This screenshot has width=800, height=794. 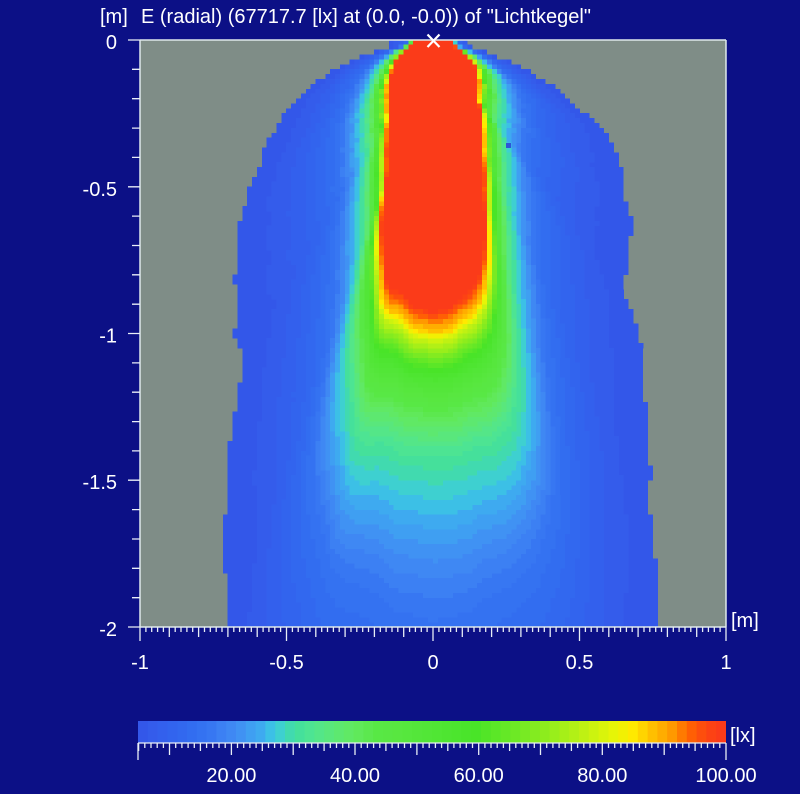 I want to click on svg-text: 100.00, so click(x=725, y=776).